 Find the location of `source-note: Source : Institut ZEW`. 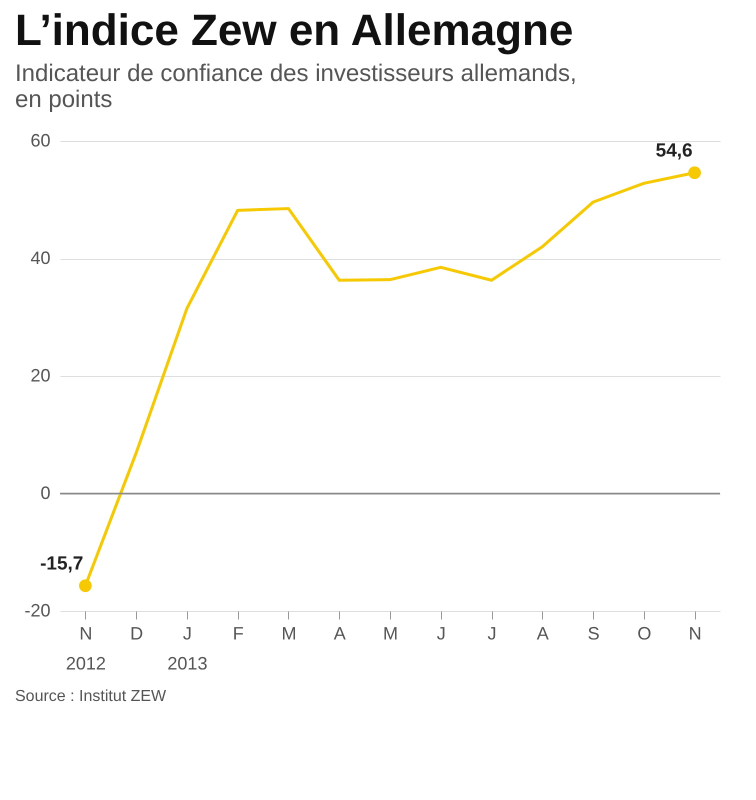

source-note: Source : Institut ZEW is located at coordinates (91, 696).